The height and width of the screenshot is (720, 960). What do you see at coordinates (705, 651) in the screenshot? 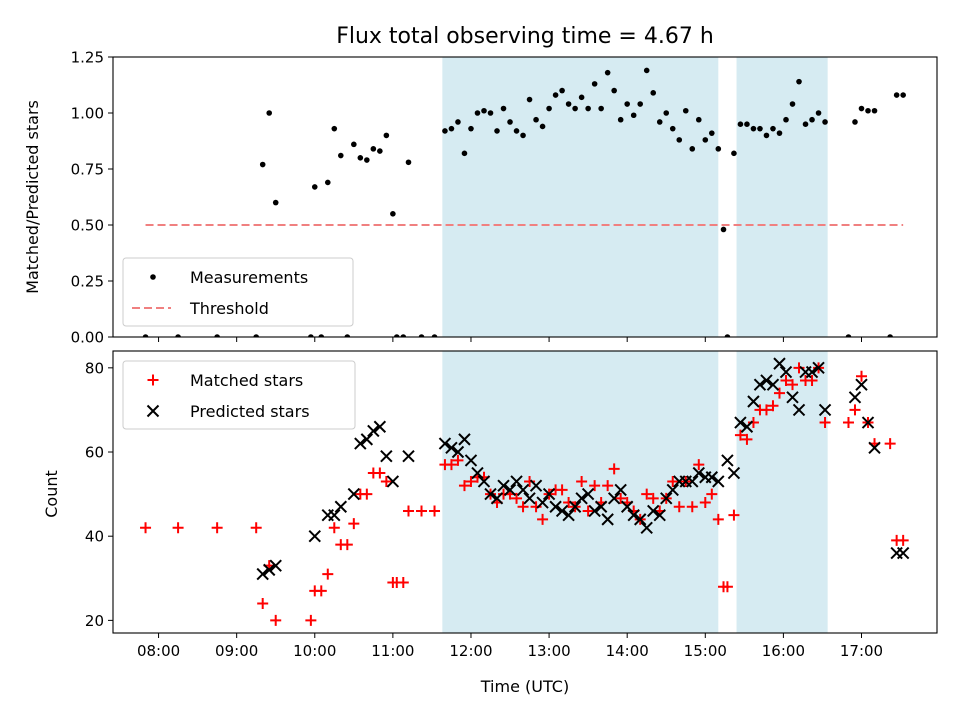
I see `x-tick-label: 15:00` at bounding box center [705, 651].